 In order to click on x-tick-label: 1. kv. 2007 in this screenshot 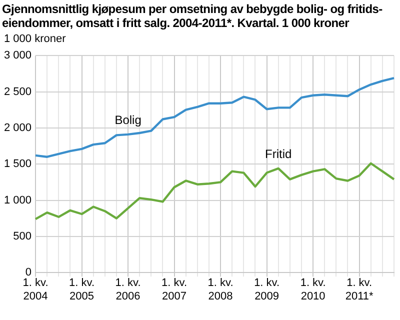, I will do `click(175, 289)`.